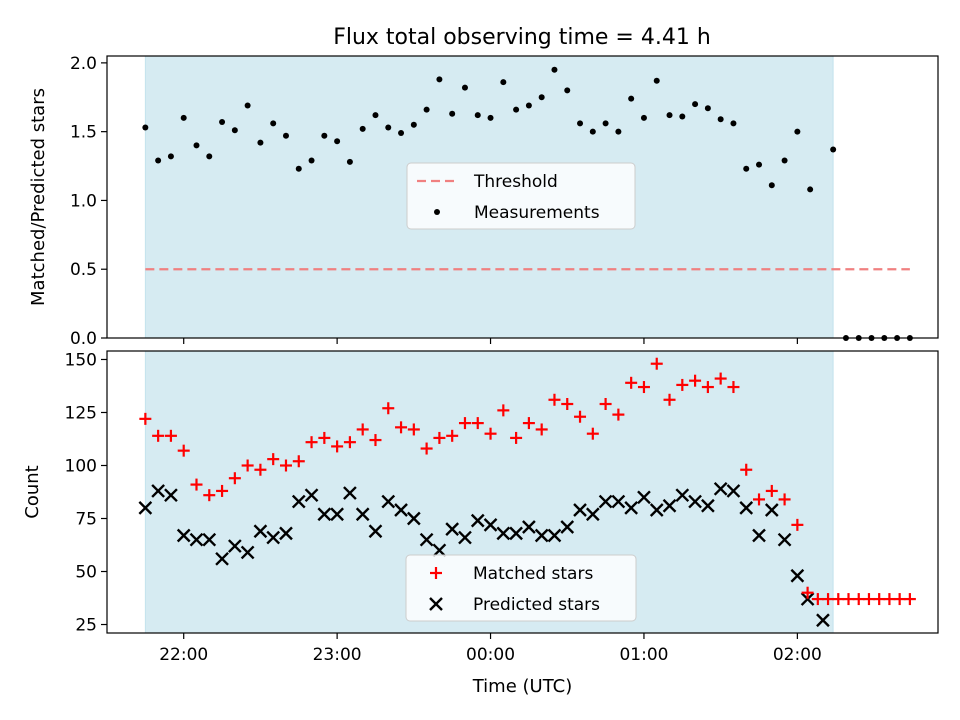  What do you see at coordinates (83, 201) in the screenshot?
I see `y-tick-label: 1.0` at bounding box center [83, 201].